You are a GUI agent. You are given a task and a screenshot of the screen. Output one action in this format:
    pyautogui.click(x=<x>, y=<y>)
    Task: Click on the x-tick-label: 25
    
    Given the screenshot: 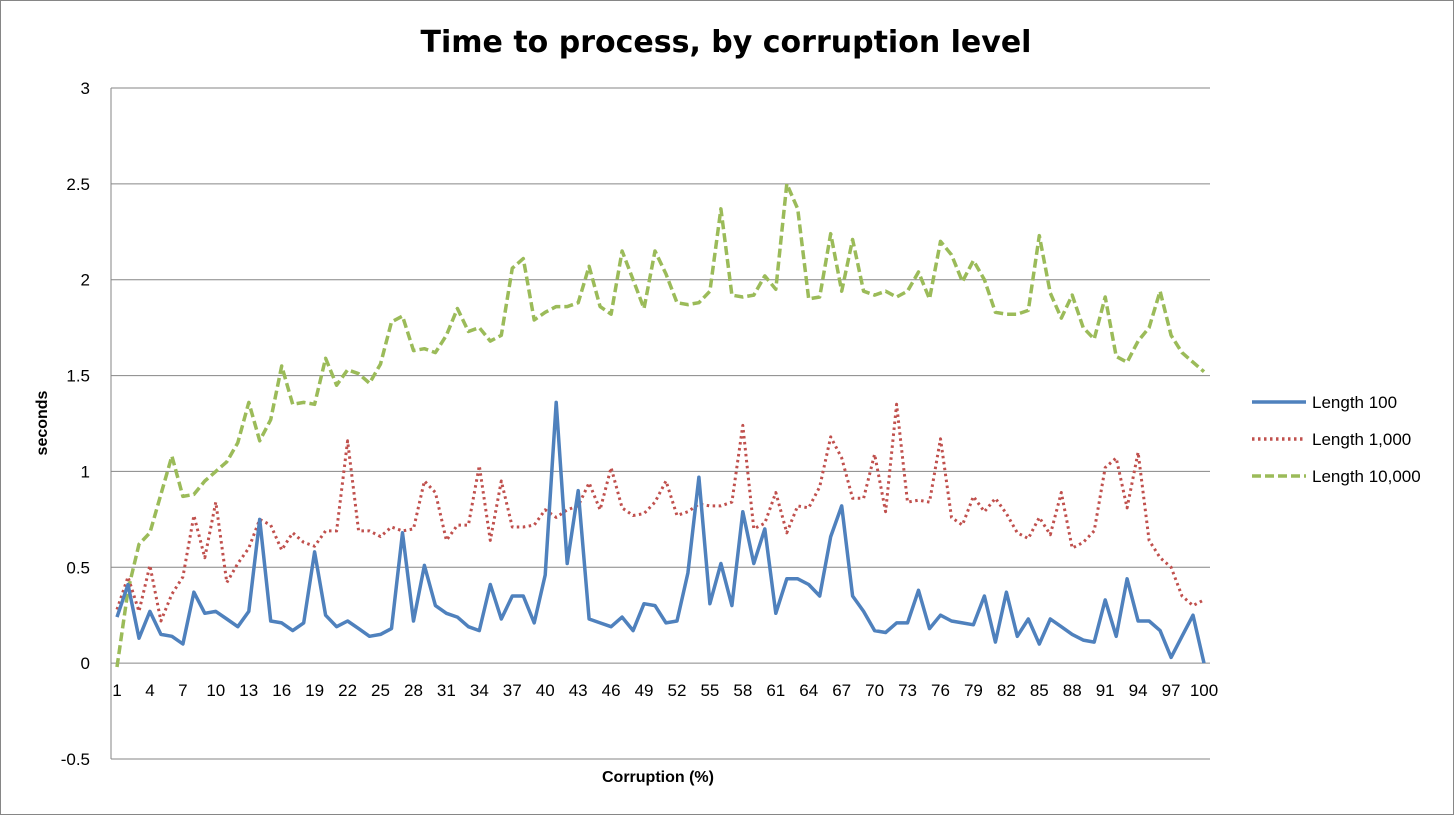 What is the action you would take?
    pyautogui.click(x=380, y=690)
    